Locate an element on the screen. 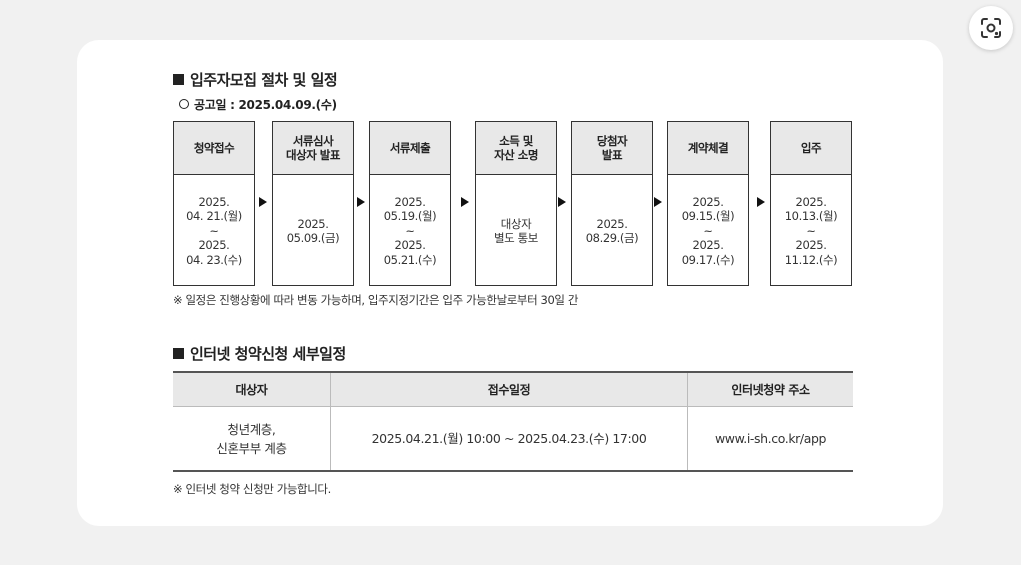 This screenshot has width=1021, height=565. column-header: 대상자 is located at coordinates (252, 389).